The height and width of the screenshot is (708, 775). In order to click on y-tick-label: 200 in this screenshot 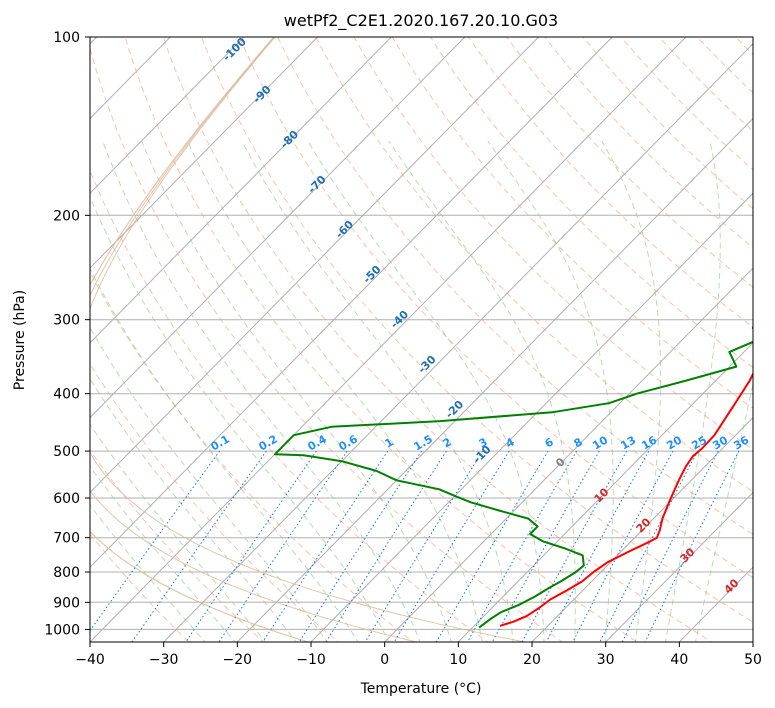, I will do `click(66, 216)`.